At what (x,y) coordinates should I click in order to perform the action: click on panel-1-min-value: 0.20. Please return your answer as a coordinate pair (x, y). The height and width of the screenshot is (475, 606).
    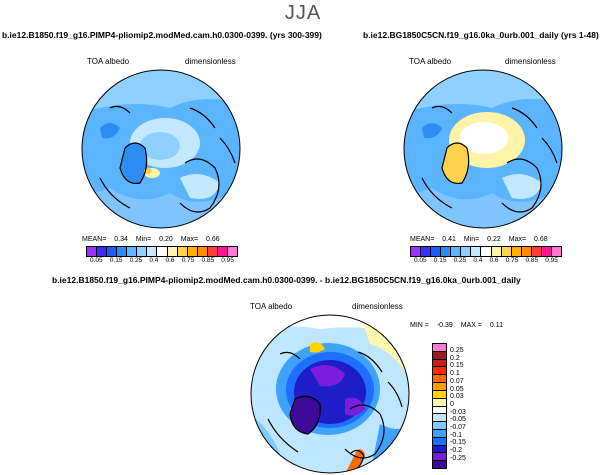
    Looking at the image, I should click on (166, 239).